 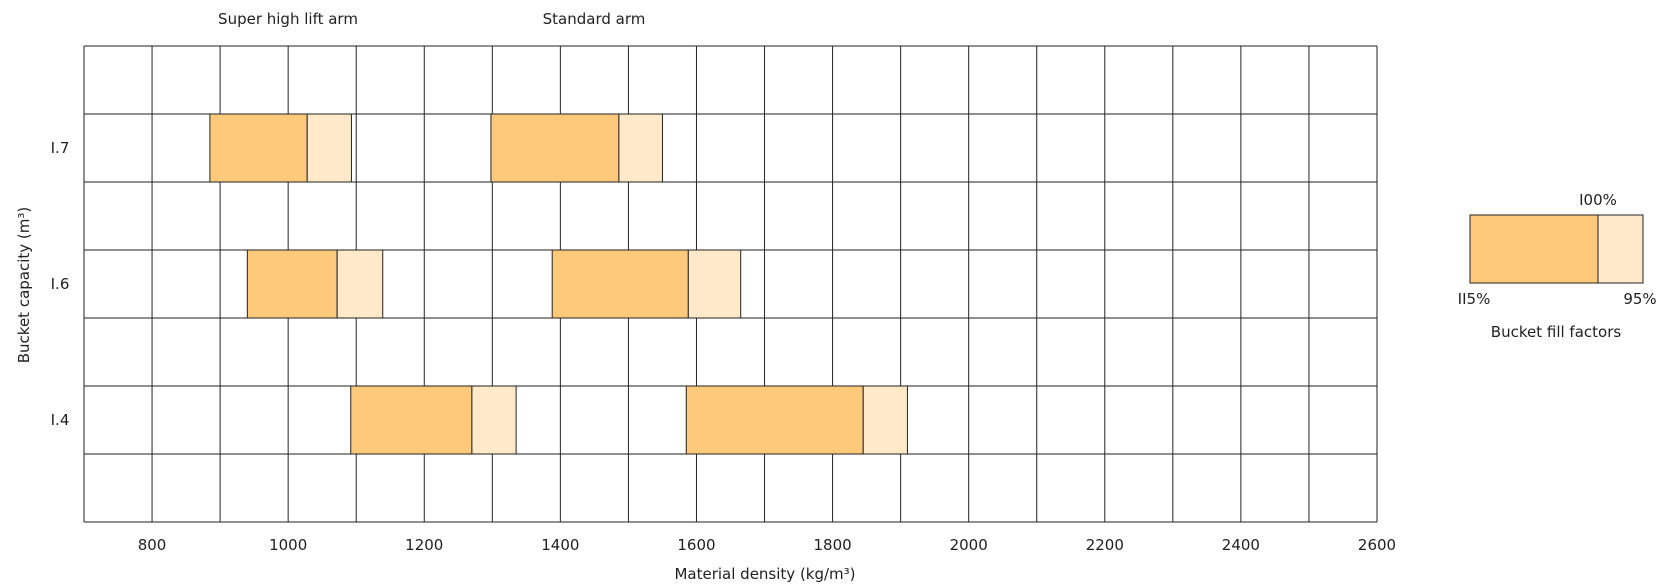 I want to click on x-tick-label: 1200, so click(x=424, y=545).